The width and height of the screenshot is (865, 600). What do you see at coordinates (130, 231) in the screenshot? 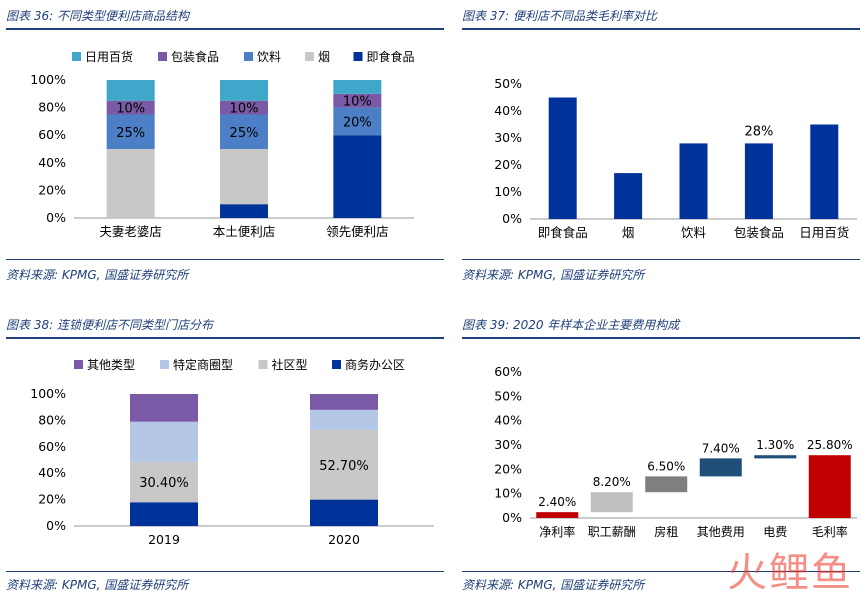
I see `x-tick-label: 夫妻老婆店` at bounding box center [130, 231].